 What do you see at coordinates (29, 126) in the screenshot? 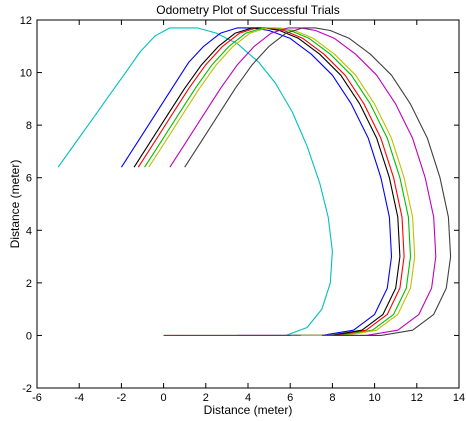
I see `y-tick-label: 8` at bounding box center [29, 126].